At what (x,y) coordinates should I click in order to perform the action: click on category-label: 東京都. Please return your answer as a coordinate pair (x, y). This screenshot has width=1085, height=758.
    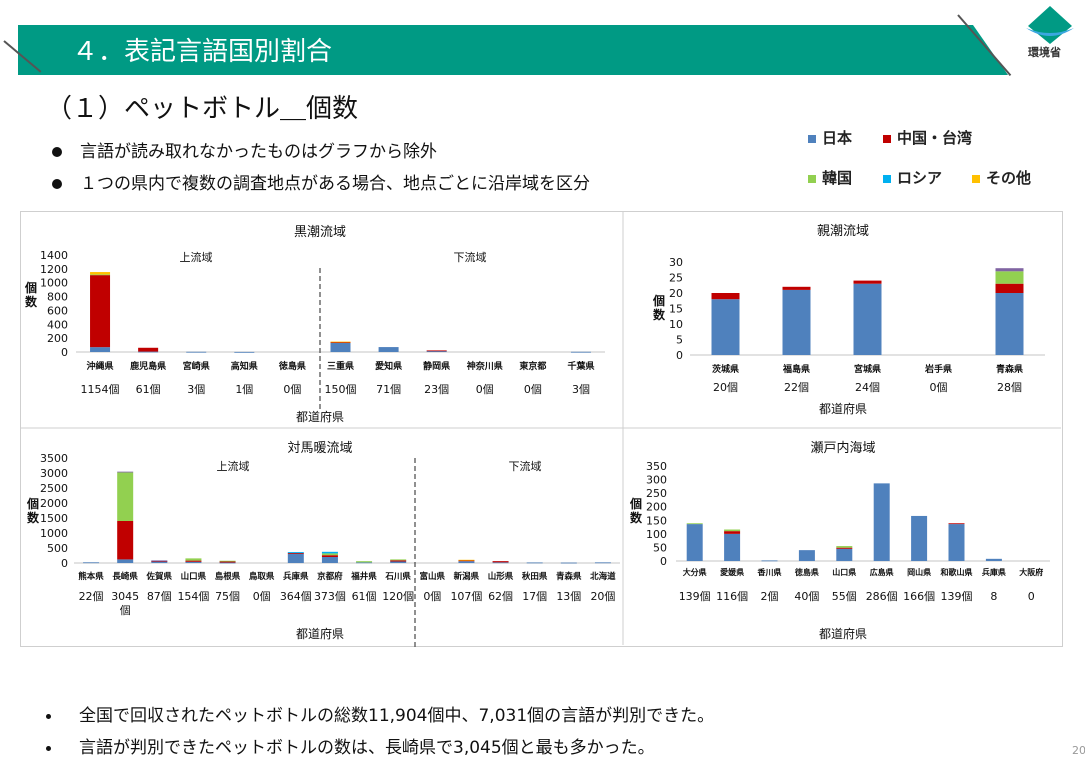
    Looking at the image, I should click on (532, 366).